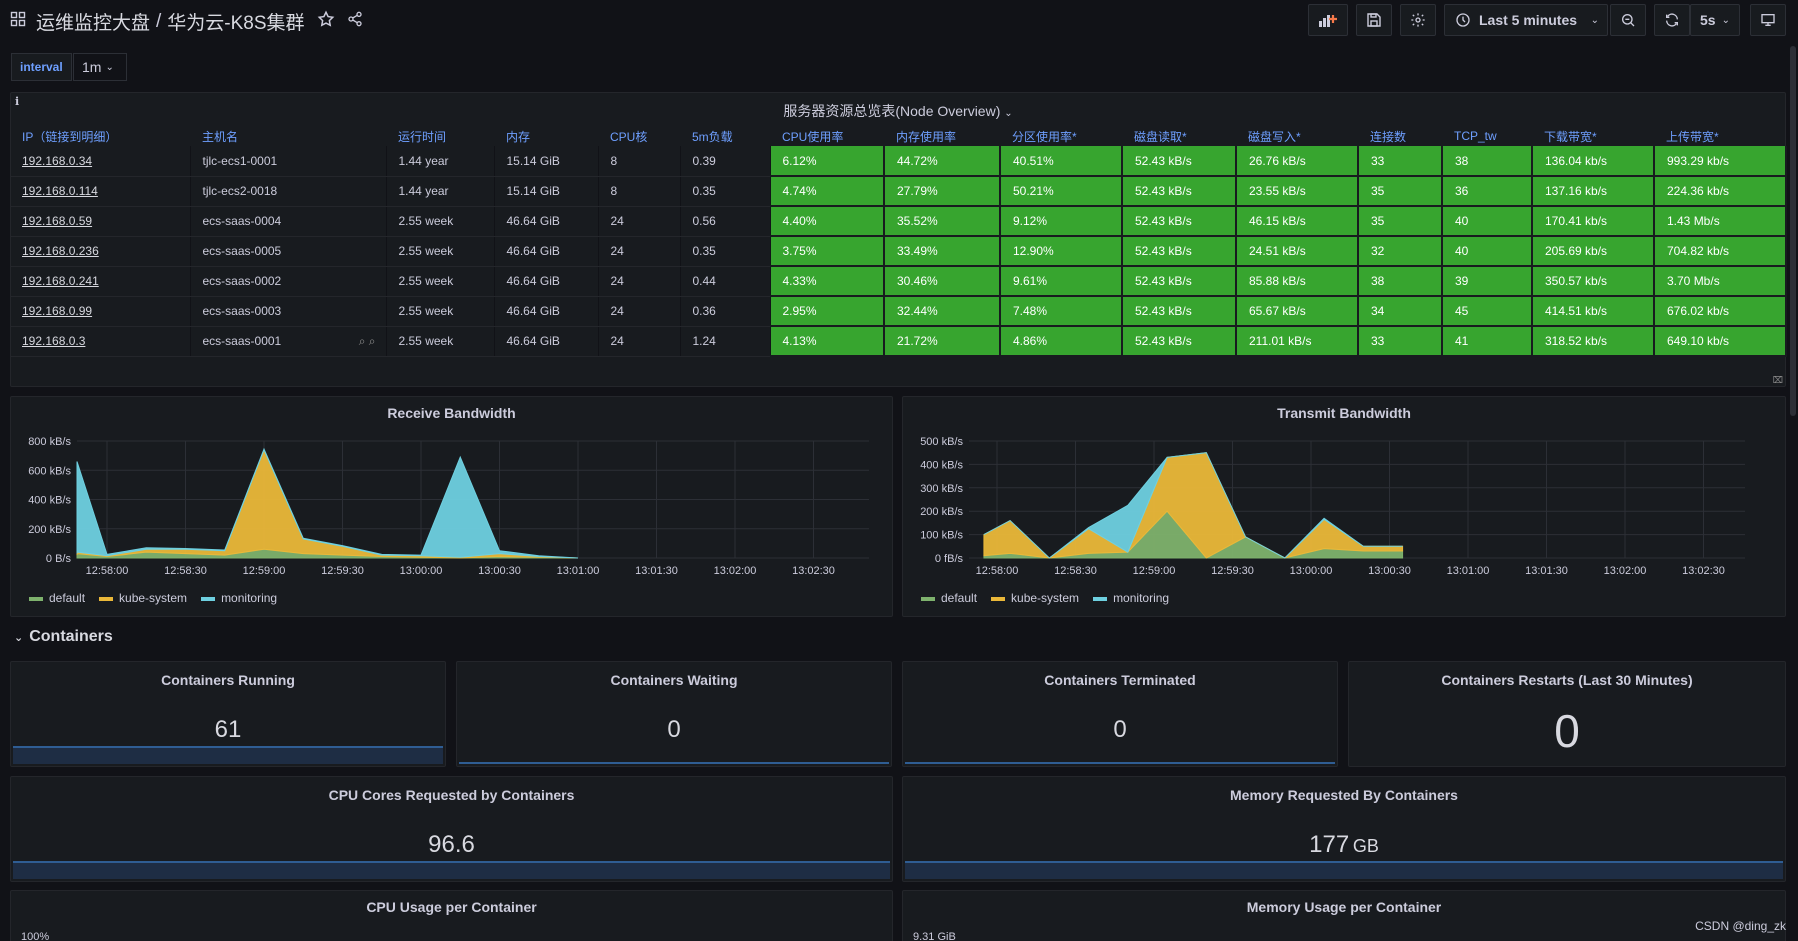 This screenshot has height=941, width=1798. I want to click on zoom-in-icon: ⌕ ⌕, so click(367, 340).